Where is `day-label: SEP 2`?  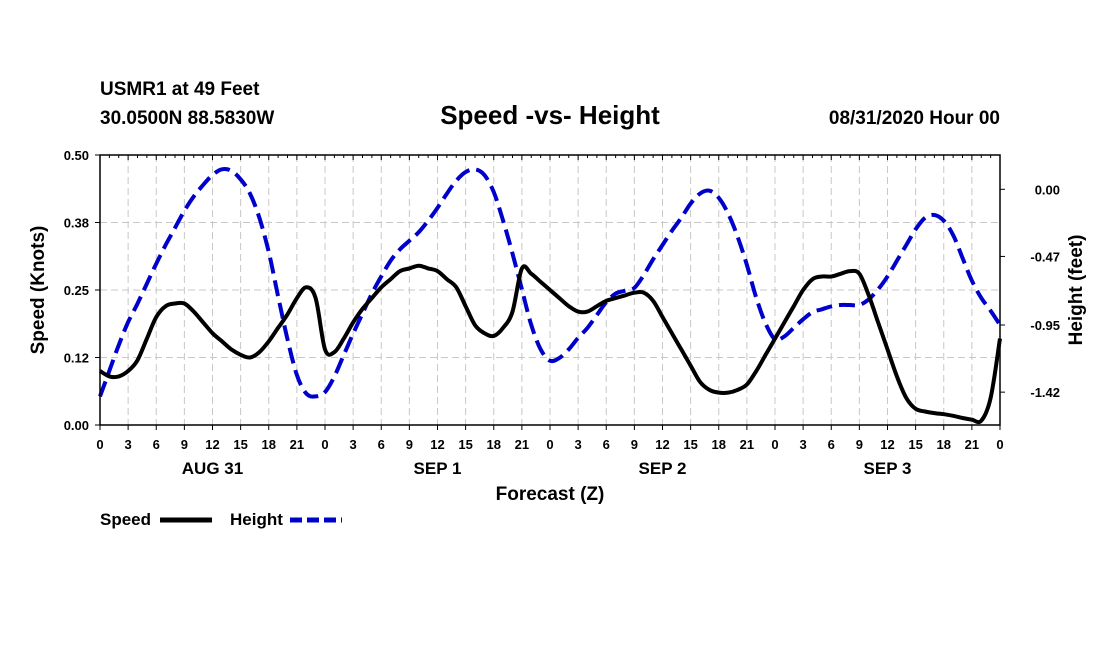 day-label: SEP 2 is located at coordinates (663, 468).